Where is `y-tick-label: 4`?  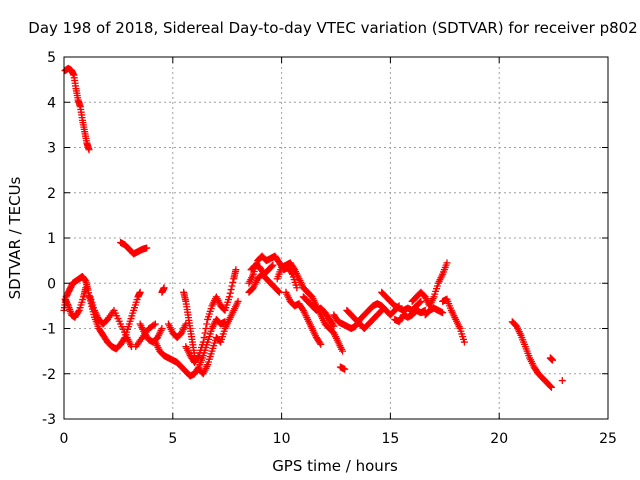
y-tick-label: 4 is located at coordinates (51, 103).